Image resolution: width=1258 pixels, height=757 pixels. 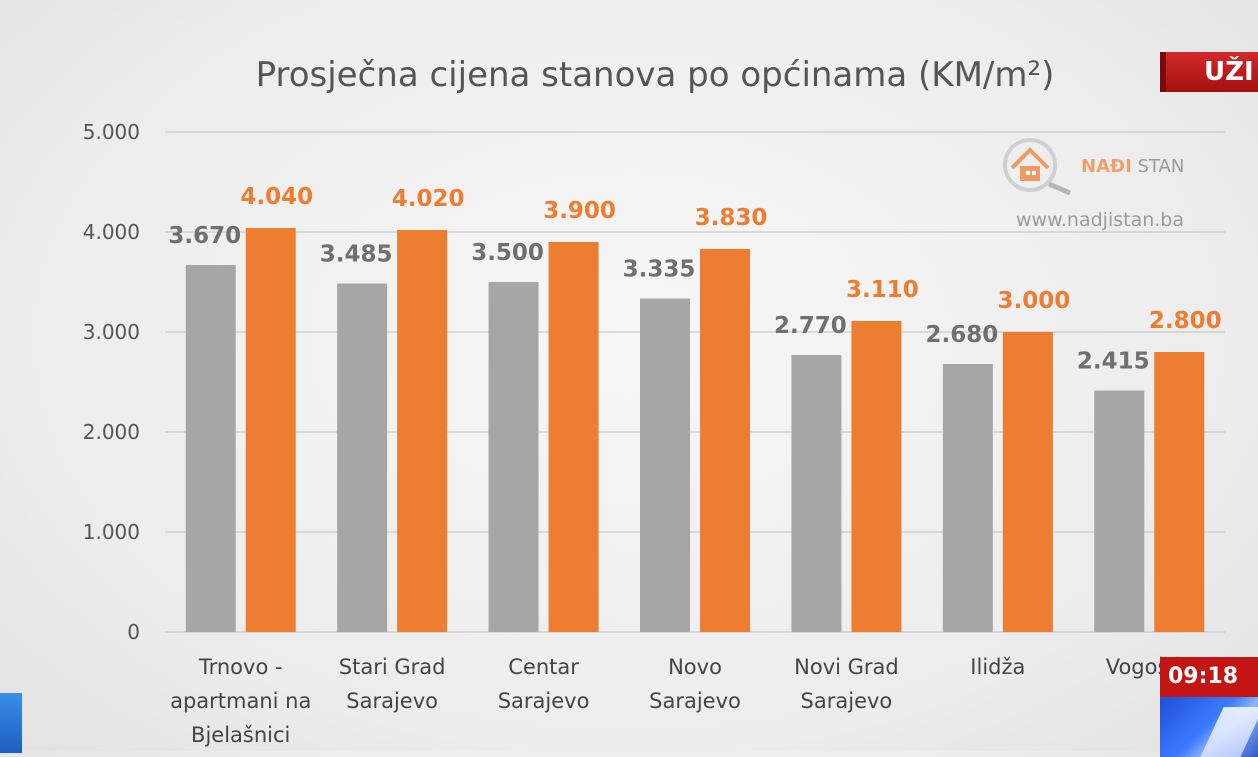 I want to click on y-tick-label: 4.000, so click(x=111, y=232).